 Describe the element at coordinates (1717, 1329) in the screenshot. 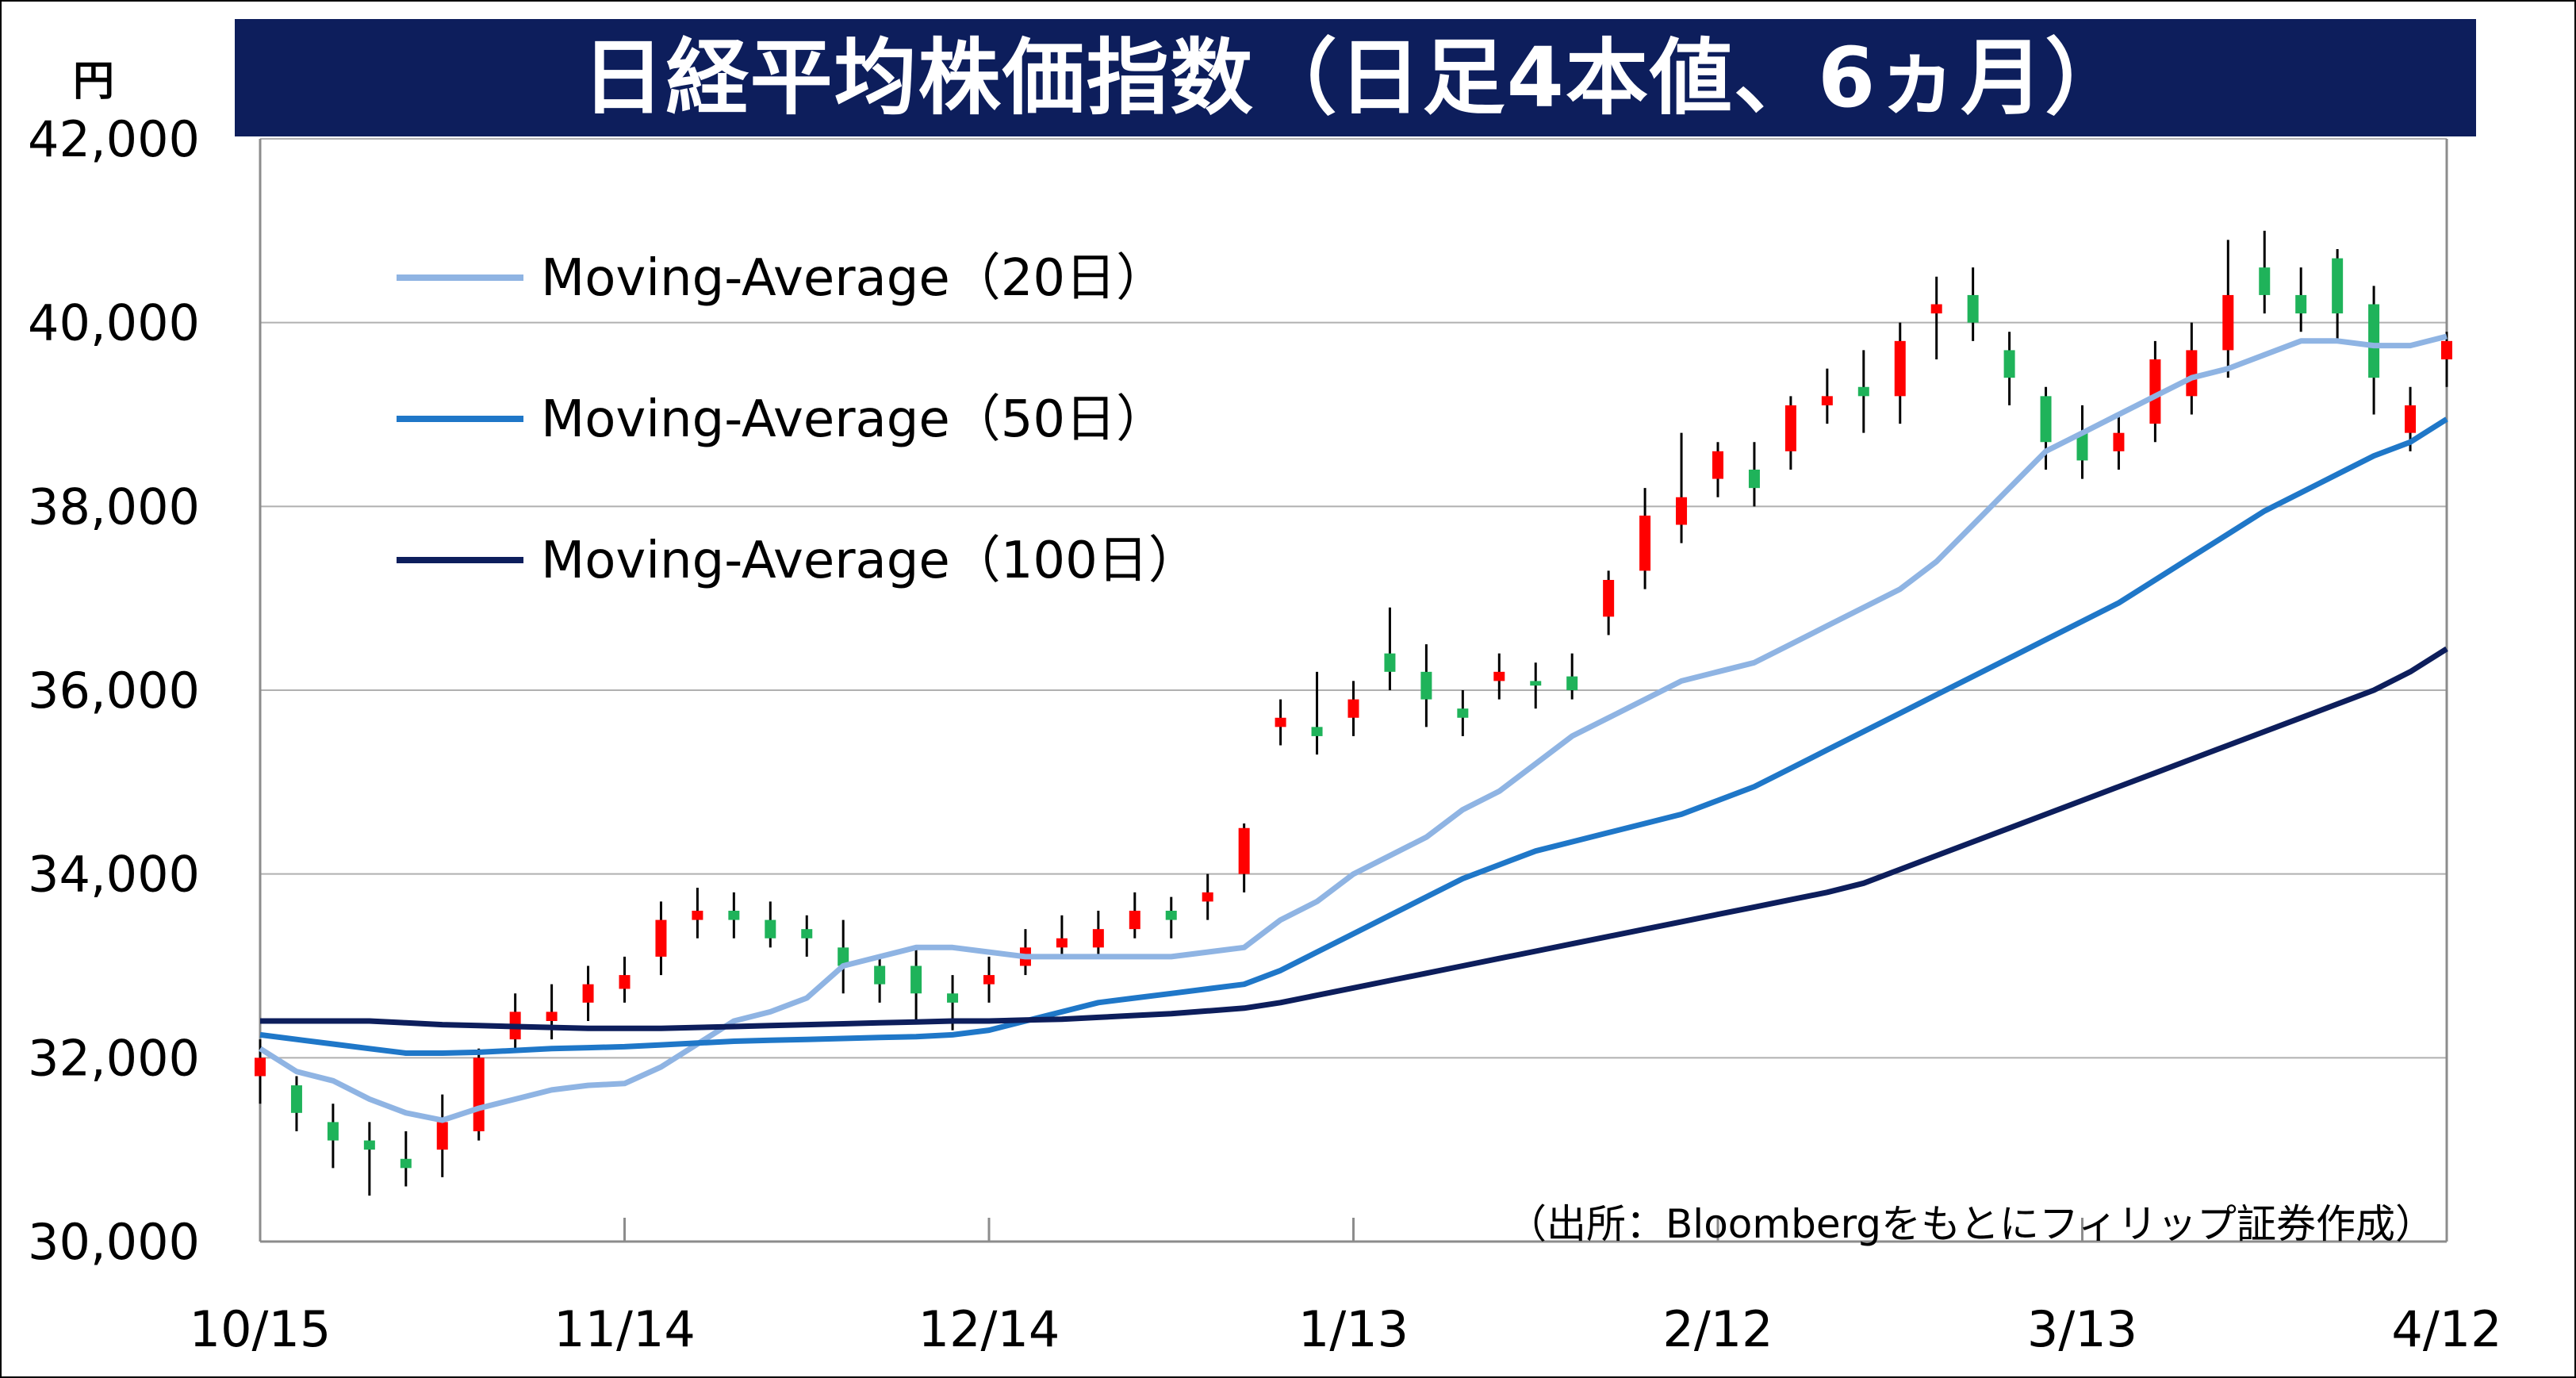

I see `x-tick-label: 2/12` at that location.